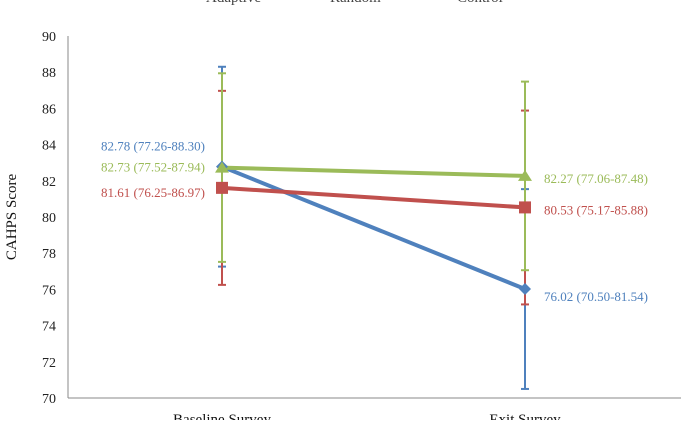  I want to click on y-tick-label: 86, so click(49, 109).